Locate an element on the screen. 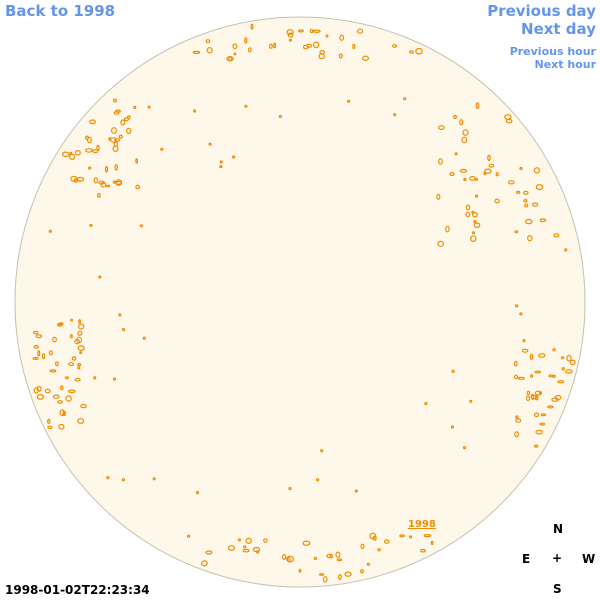 The width and height of the screenshot is (600, 600). previous-hour-link: Previous hour is located at coordinates (552, 51).